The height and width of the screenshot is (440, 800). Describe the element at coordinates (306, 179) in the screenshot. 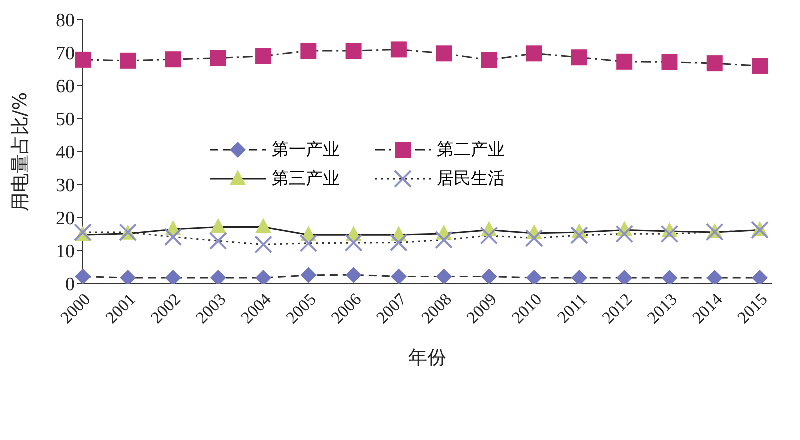

I see `legend-label: 第三产业` at that location.